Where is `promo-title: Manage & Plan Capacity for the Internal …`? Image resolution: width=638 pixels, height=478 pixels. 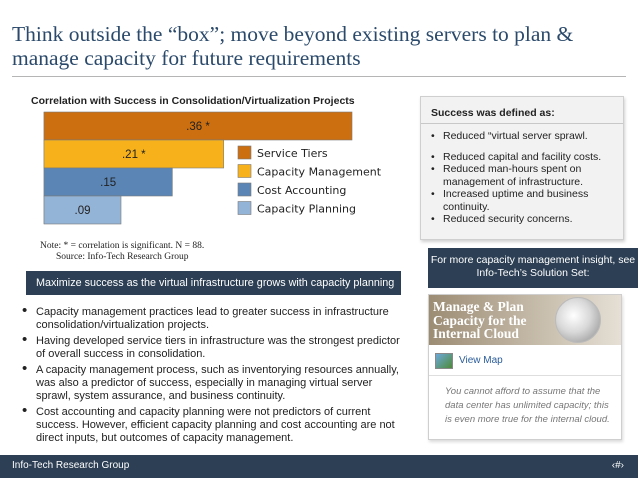
promo-title: Manage & Plan Capacity for the Internal … is located at coordinates (480, 320).